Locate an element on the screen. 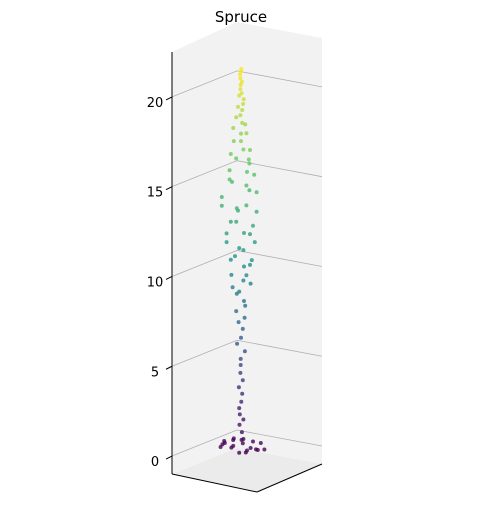 The height and width of the screenshot is (509, 482). scatter-points is located at coordinates (242, 261).